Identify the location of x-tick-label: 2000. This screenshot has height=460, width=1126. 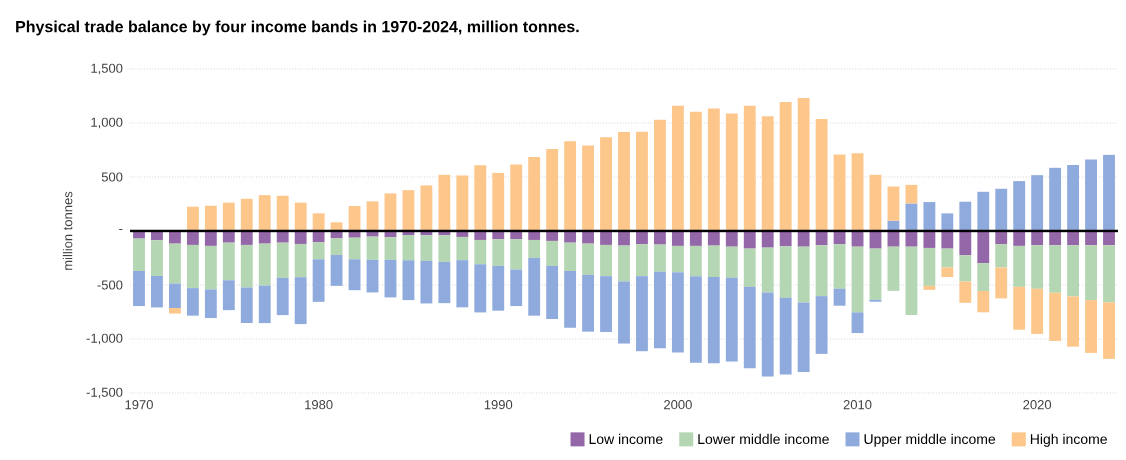
(678, 405).